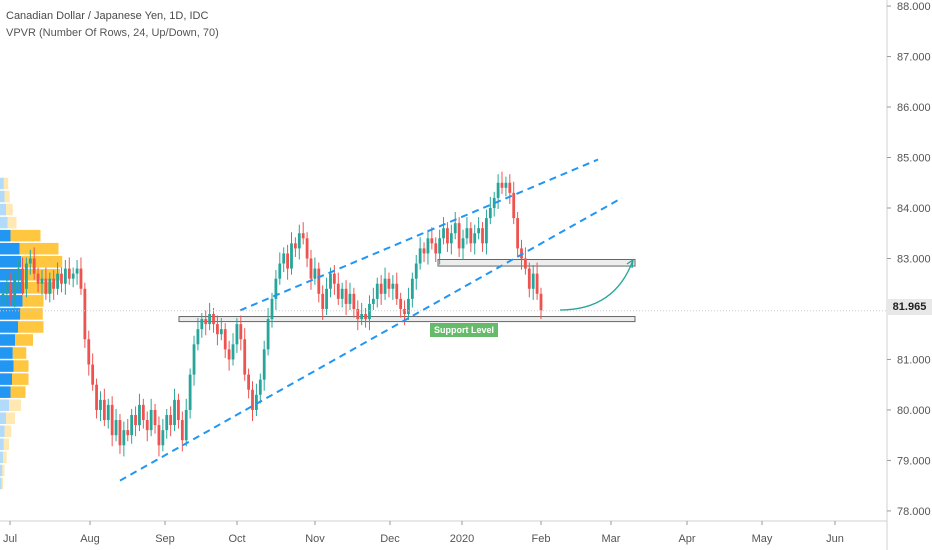 This screenshot has width=932, height=550. I want to click on x-tick-label: Jul, so click(10, 539).